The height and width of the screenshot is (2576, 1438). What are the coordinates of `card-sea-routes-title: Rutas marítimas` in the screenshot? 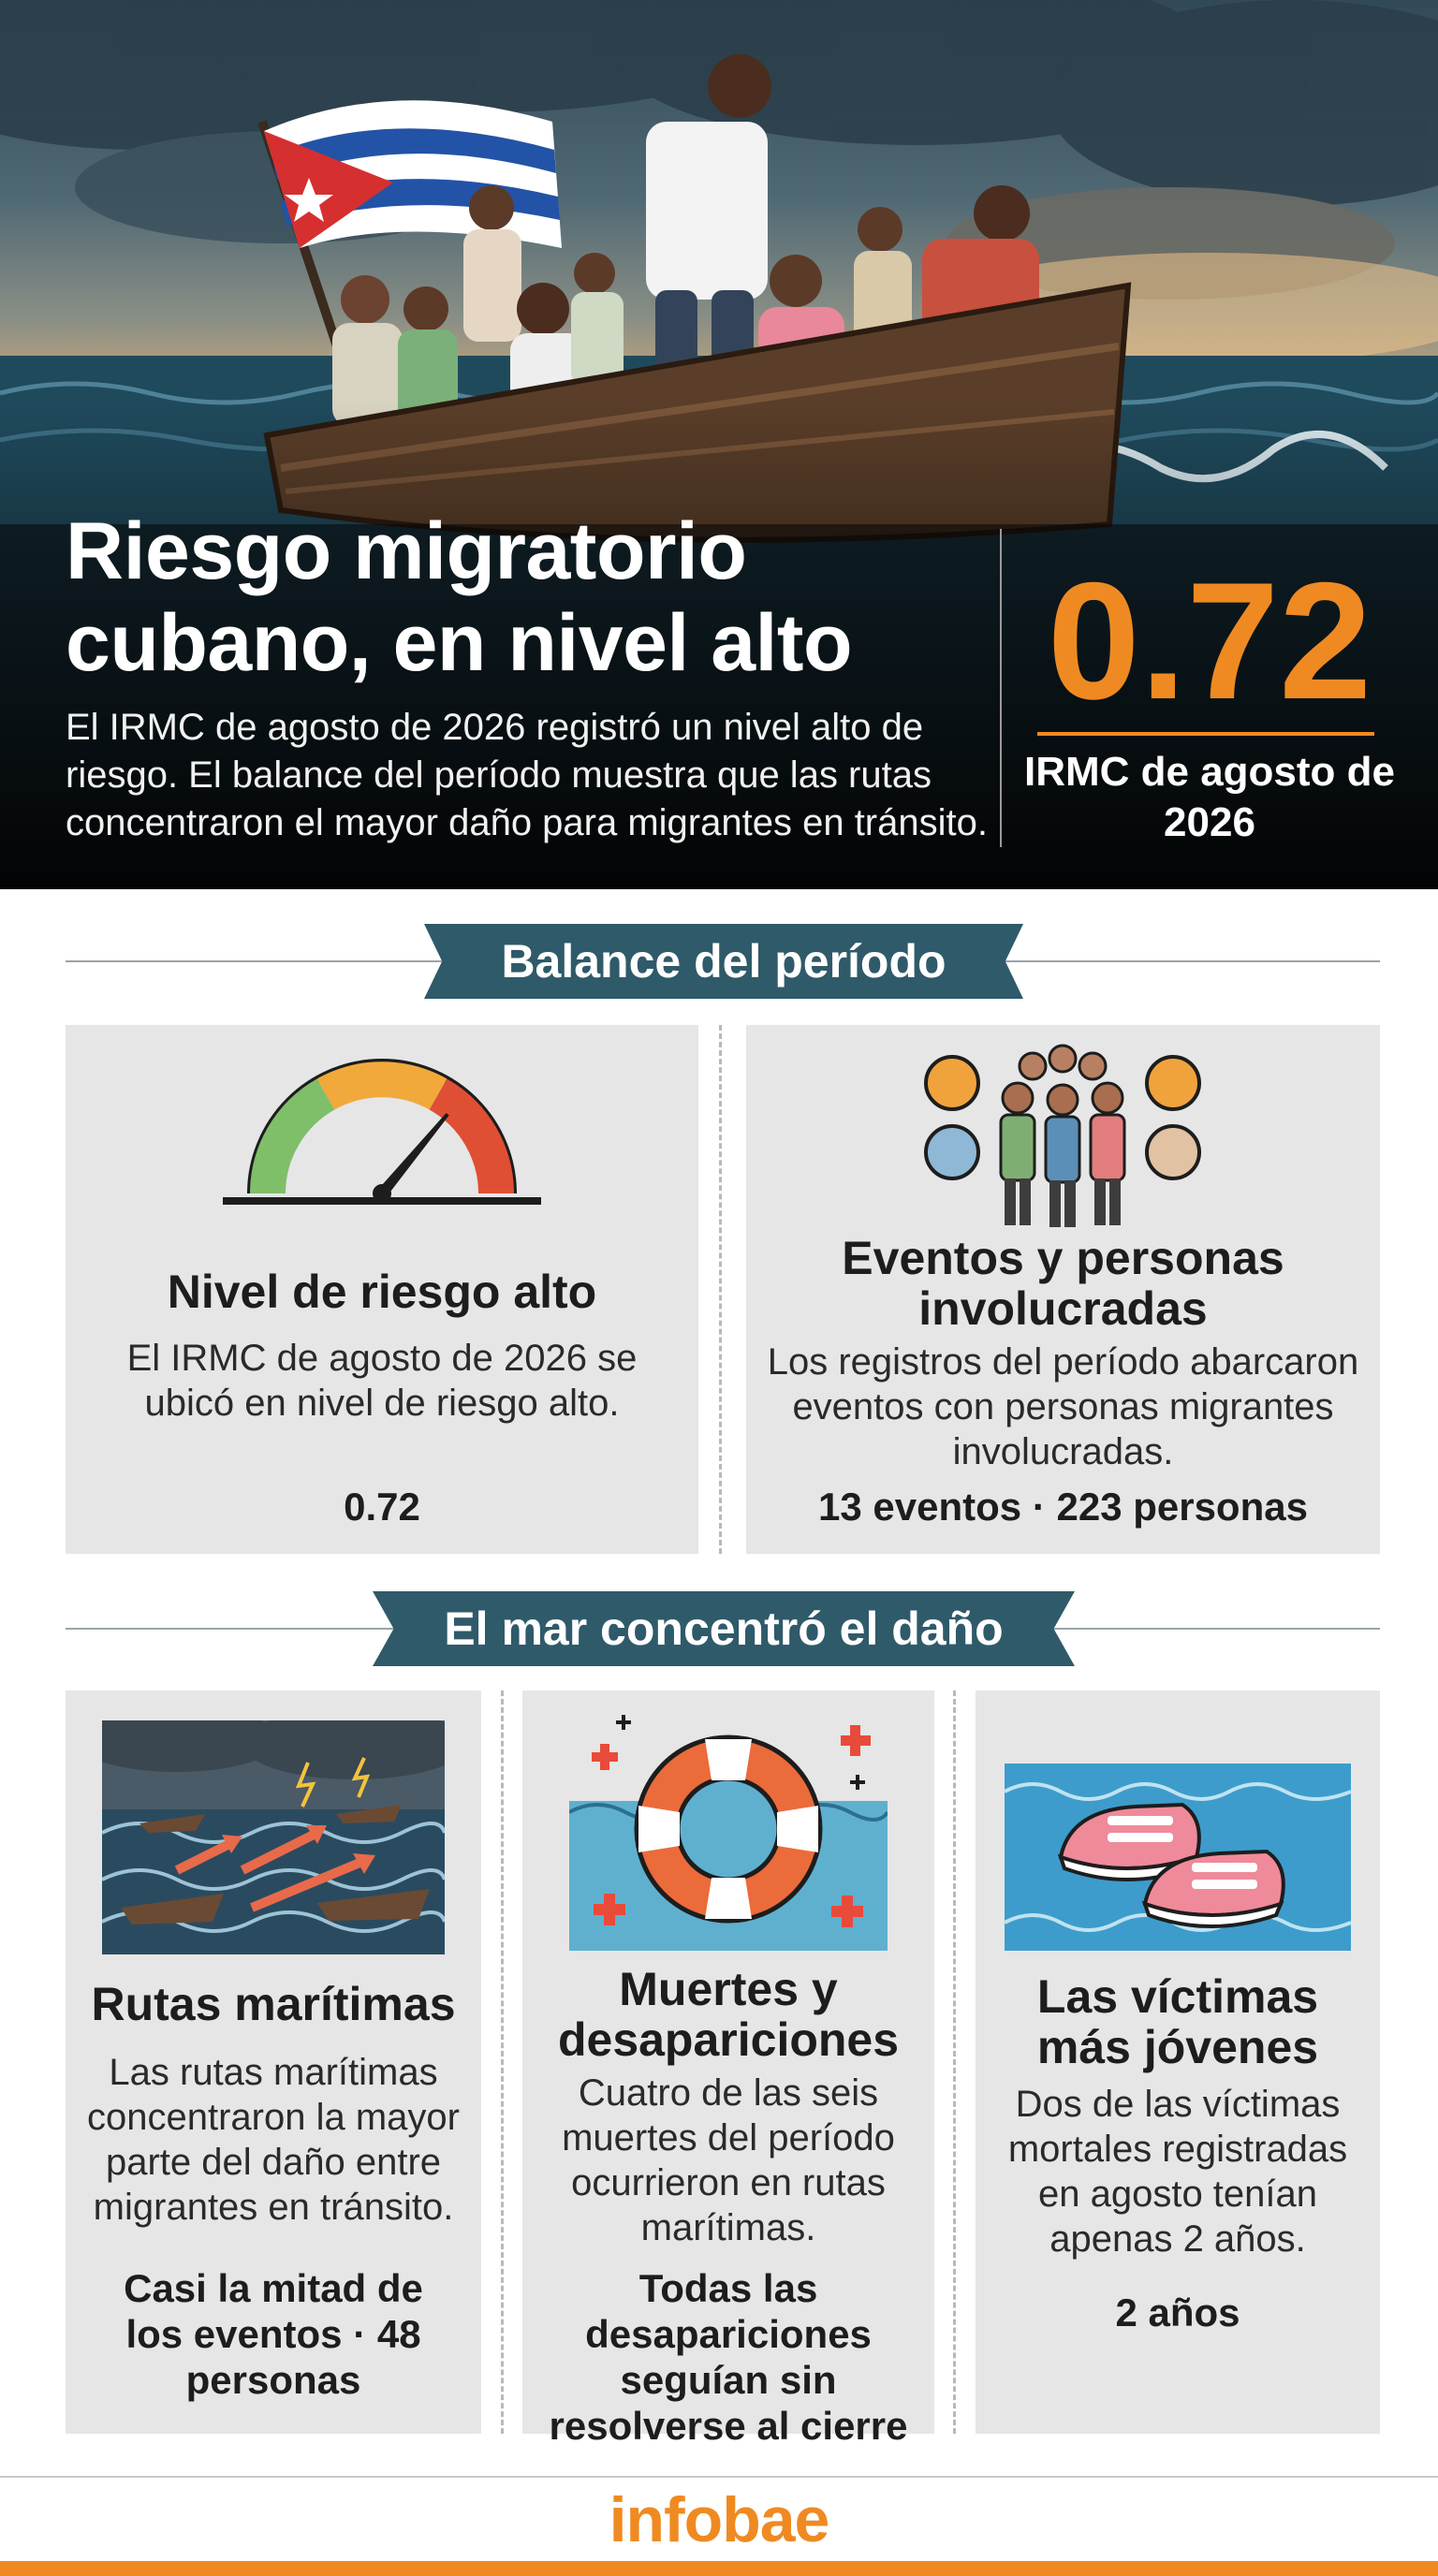 It's located at (273, 2004).